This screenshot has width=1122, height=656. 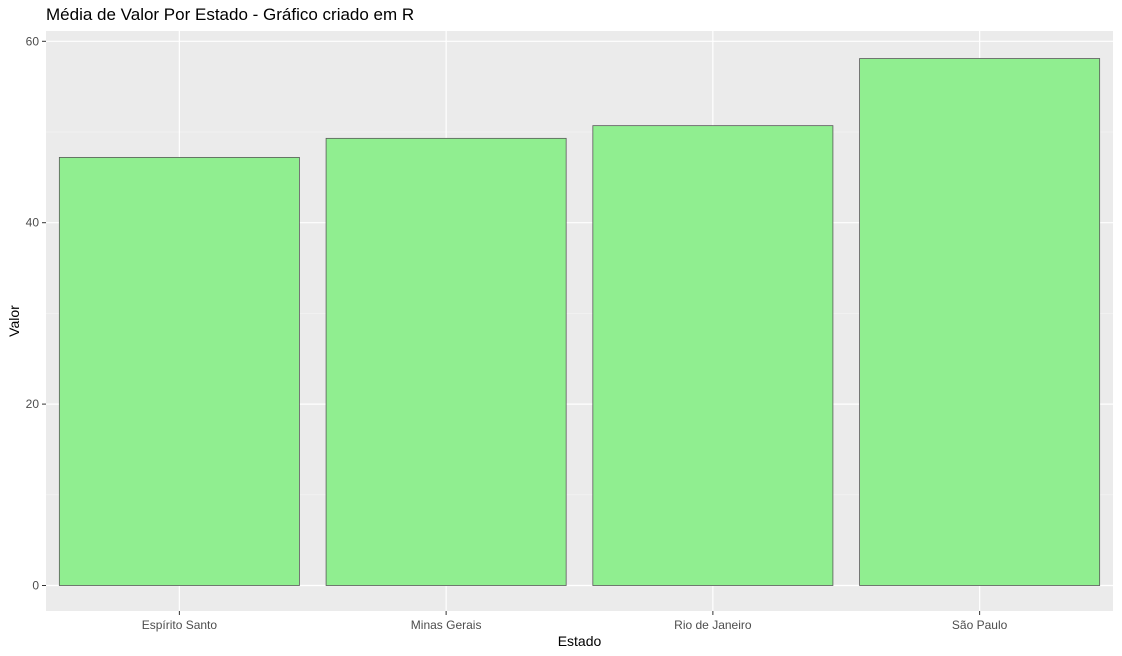 I want to click on y-tick-label: 60, so click(x=33, y=41).